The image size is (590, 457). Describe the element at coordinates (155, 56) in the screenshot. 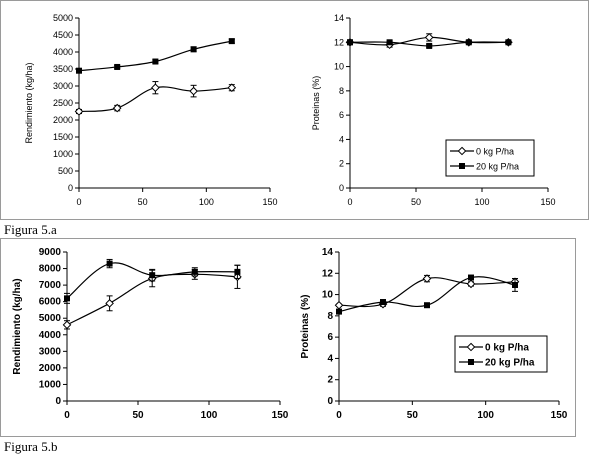

I see `series-line` at that location.